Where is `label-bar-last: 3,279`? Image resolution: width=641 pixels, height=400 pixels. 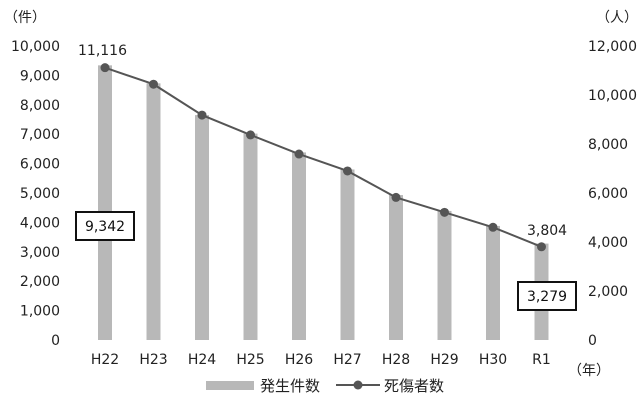 label-bar-last: 3,279 is located at coordinates (547, 297).